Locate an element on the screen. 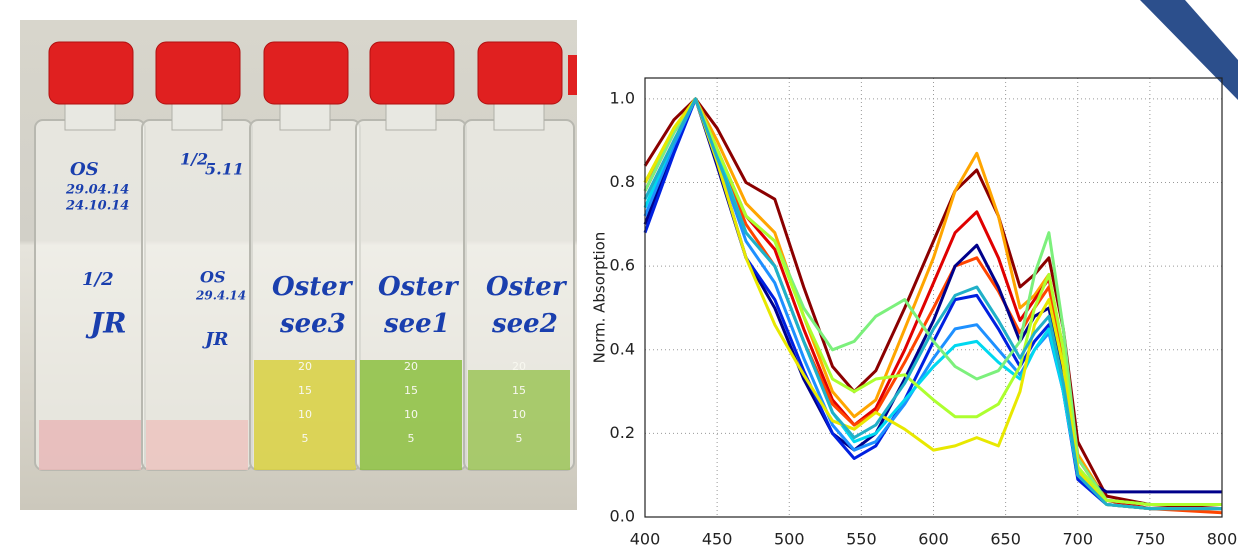  flask-label: 24.10.14 is located at coordinates (97, 206).